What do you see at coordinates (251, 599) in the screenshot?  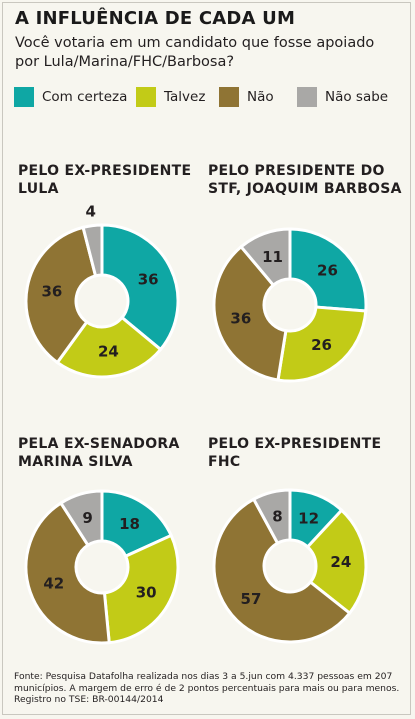 I see `slice-label-fhc-nao: 57` at bounding box center [251, 599].